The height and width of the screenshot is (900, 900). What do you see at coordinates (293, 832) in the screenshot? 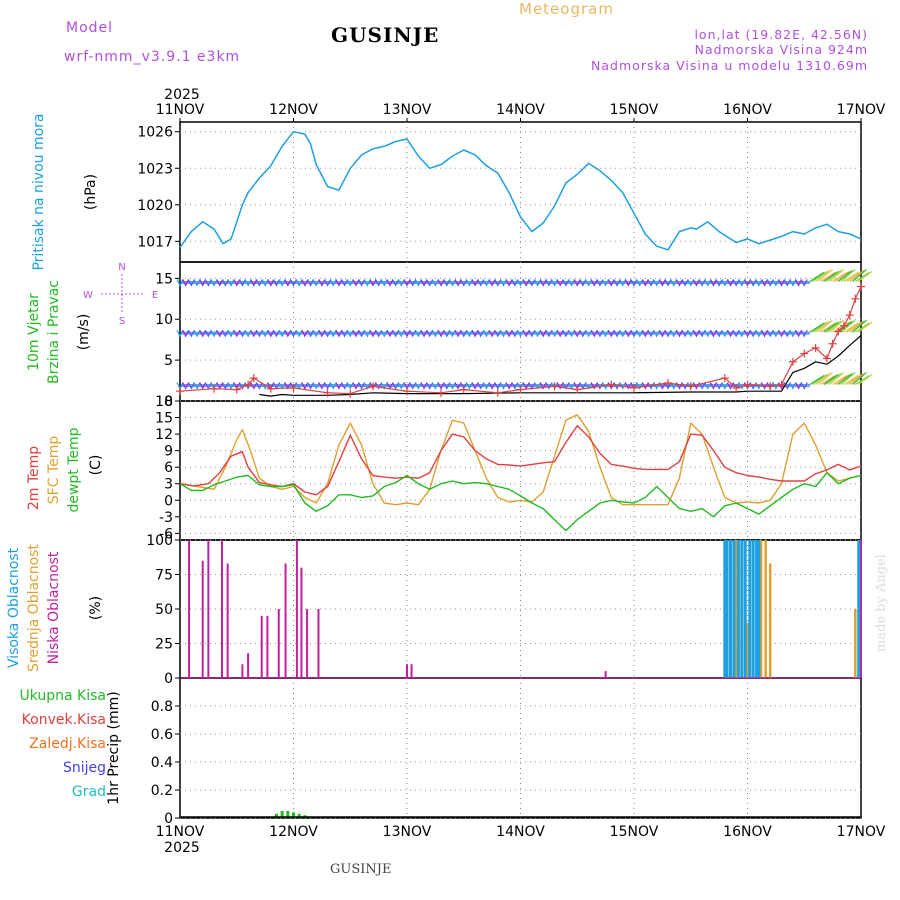
I see `bottom-date-tick: 12NOV` at bounding box center [293, 832].